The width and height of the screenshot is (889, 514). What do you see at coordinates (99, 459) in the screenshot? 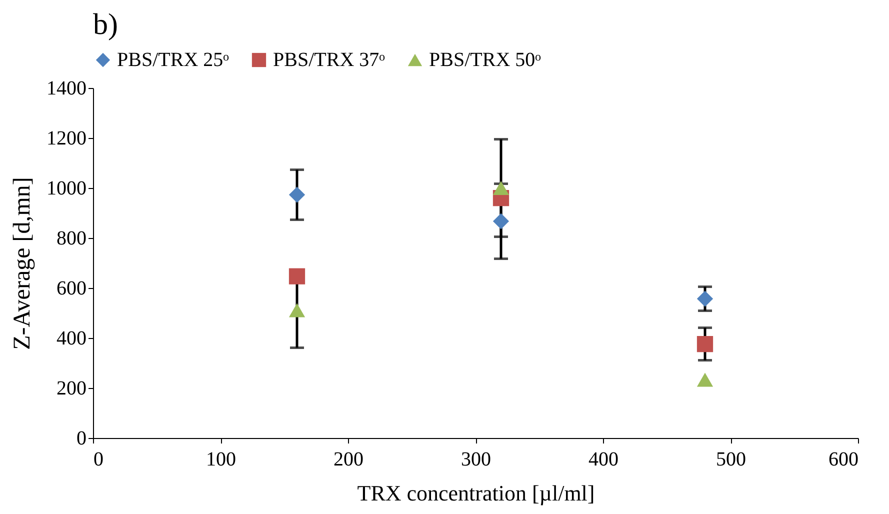
I see `x-tick-label: 0` at bounding box center [99, 459].